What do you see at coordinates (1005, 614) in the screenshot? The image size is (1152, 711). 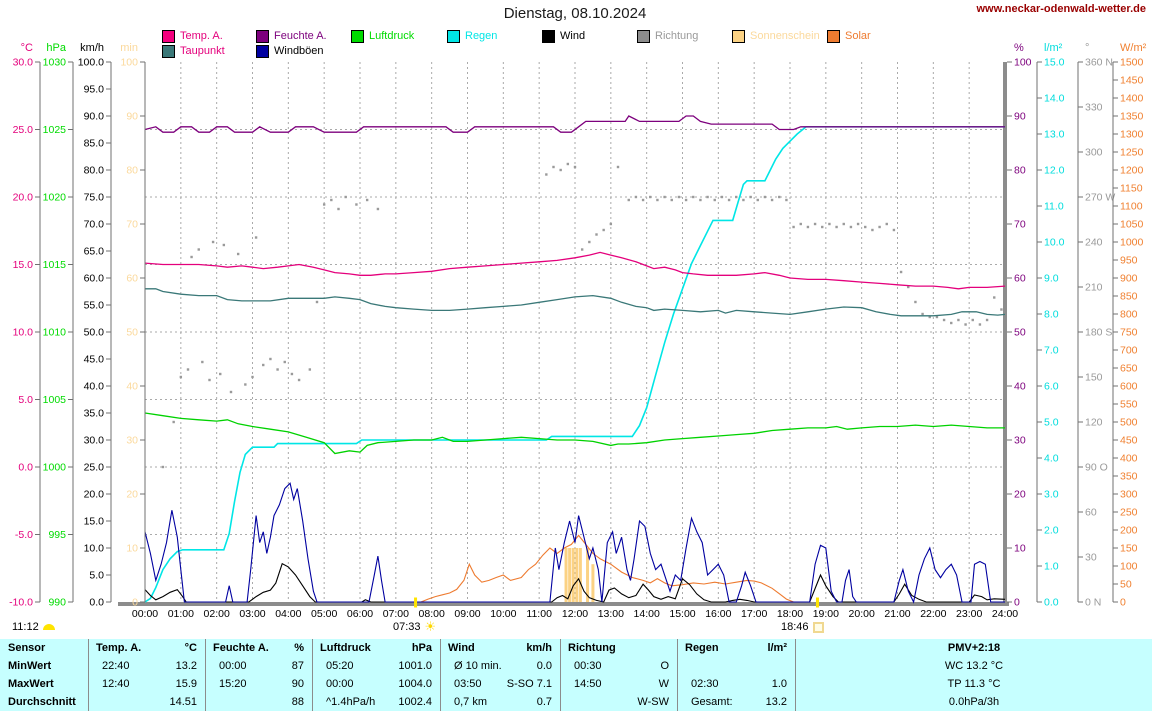 I see `x-tick-label: 24:00` at bounding box center [1005, 614].